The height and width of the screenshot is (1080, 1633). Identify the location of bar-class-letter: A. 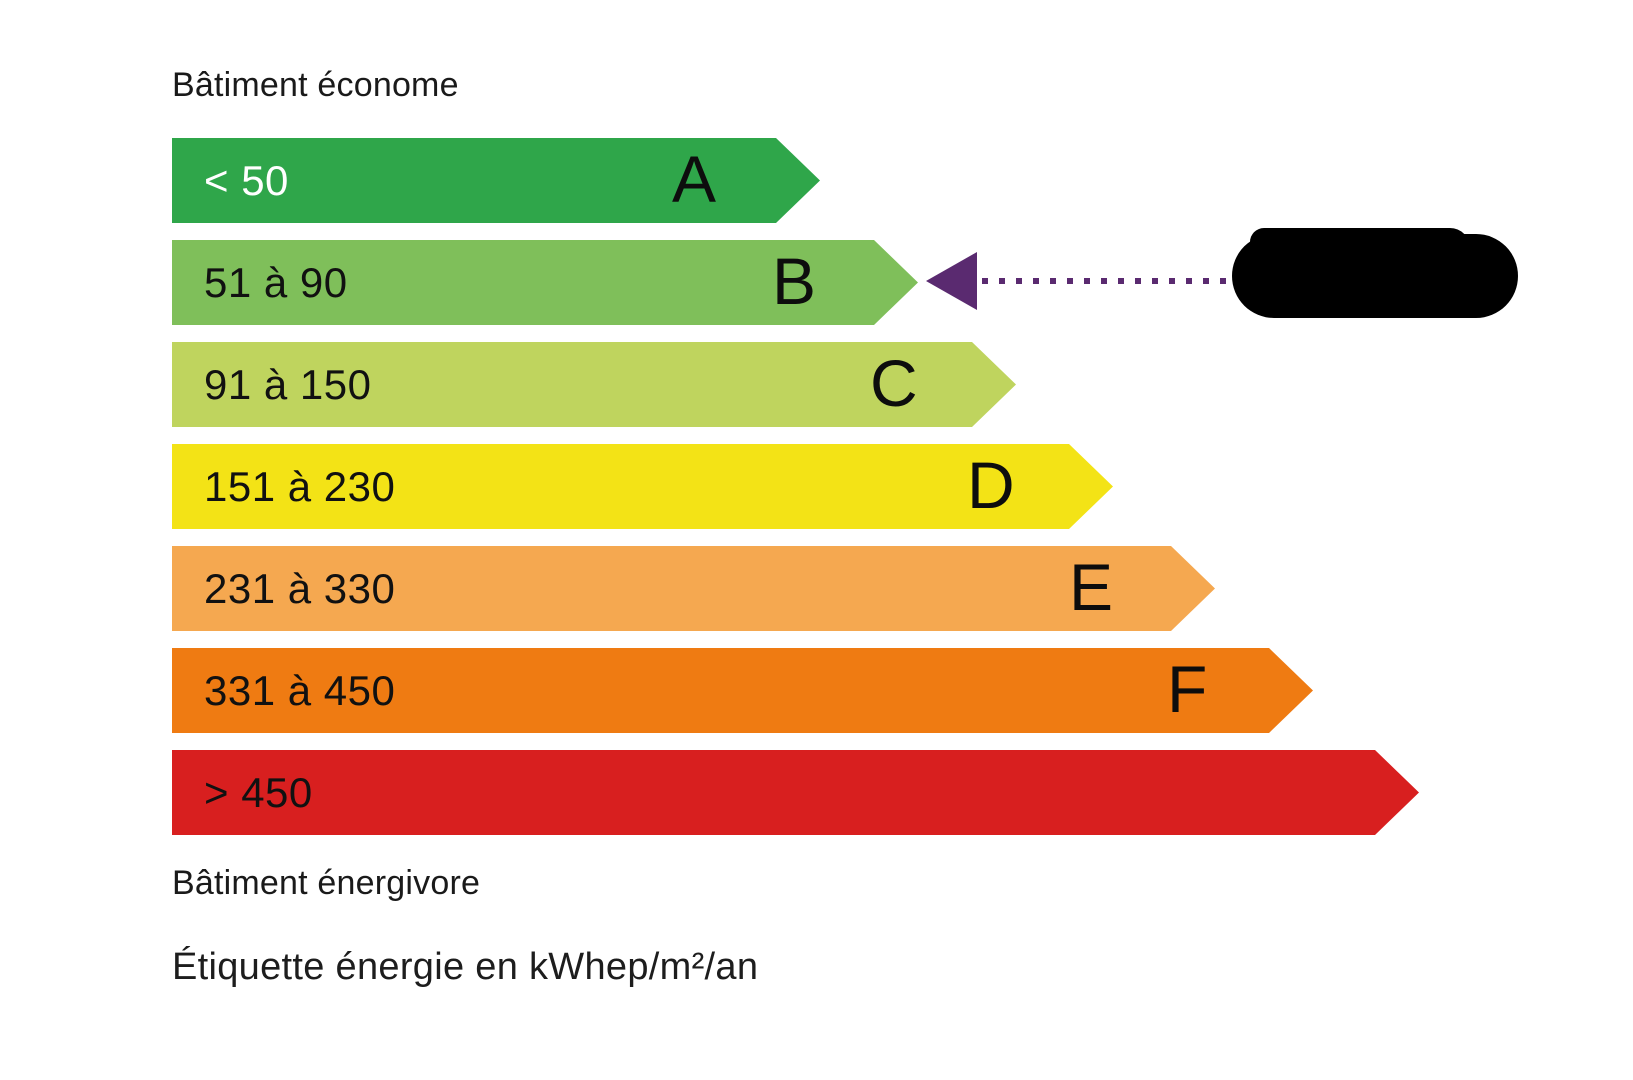
(694, 179).